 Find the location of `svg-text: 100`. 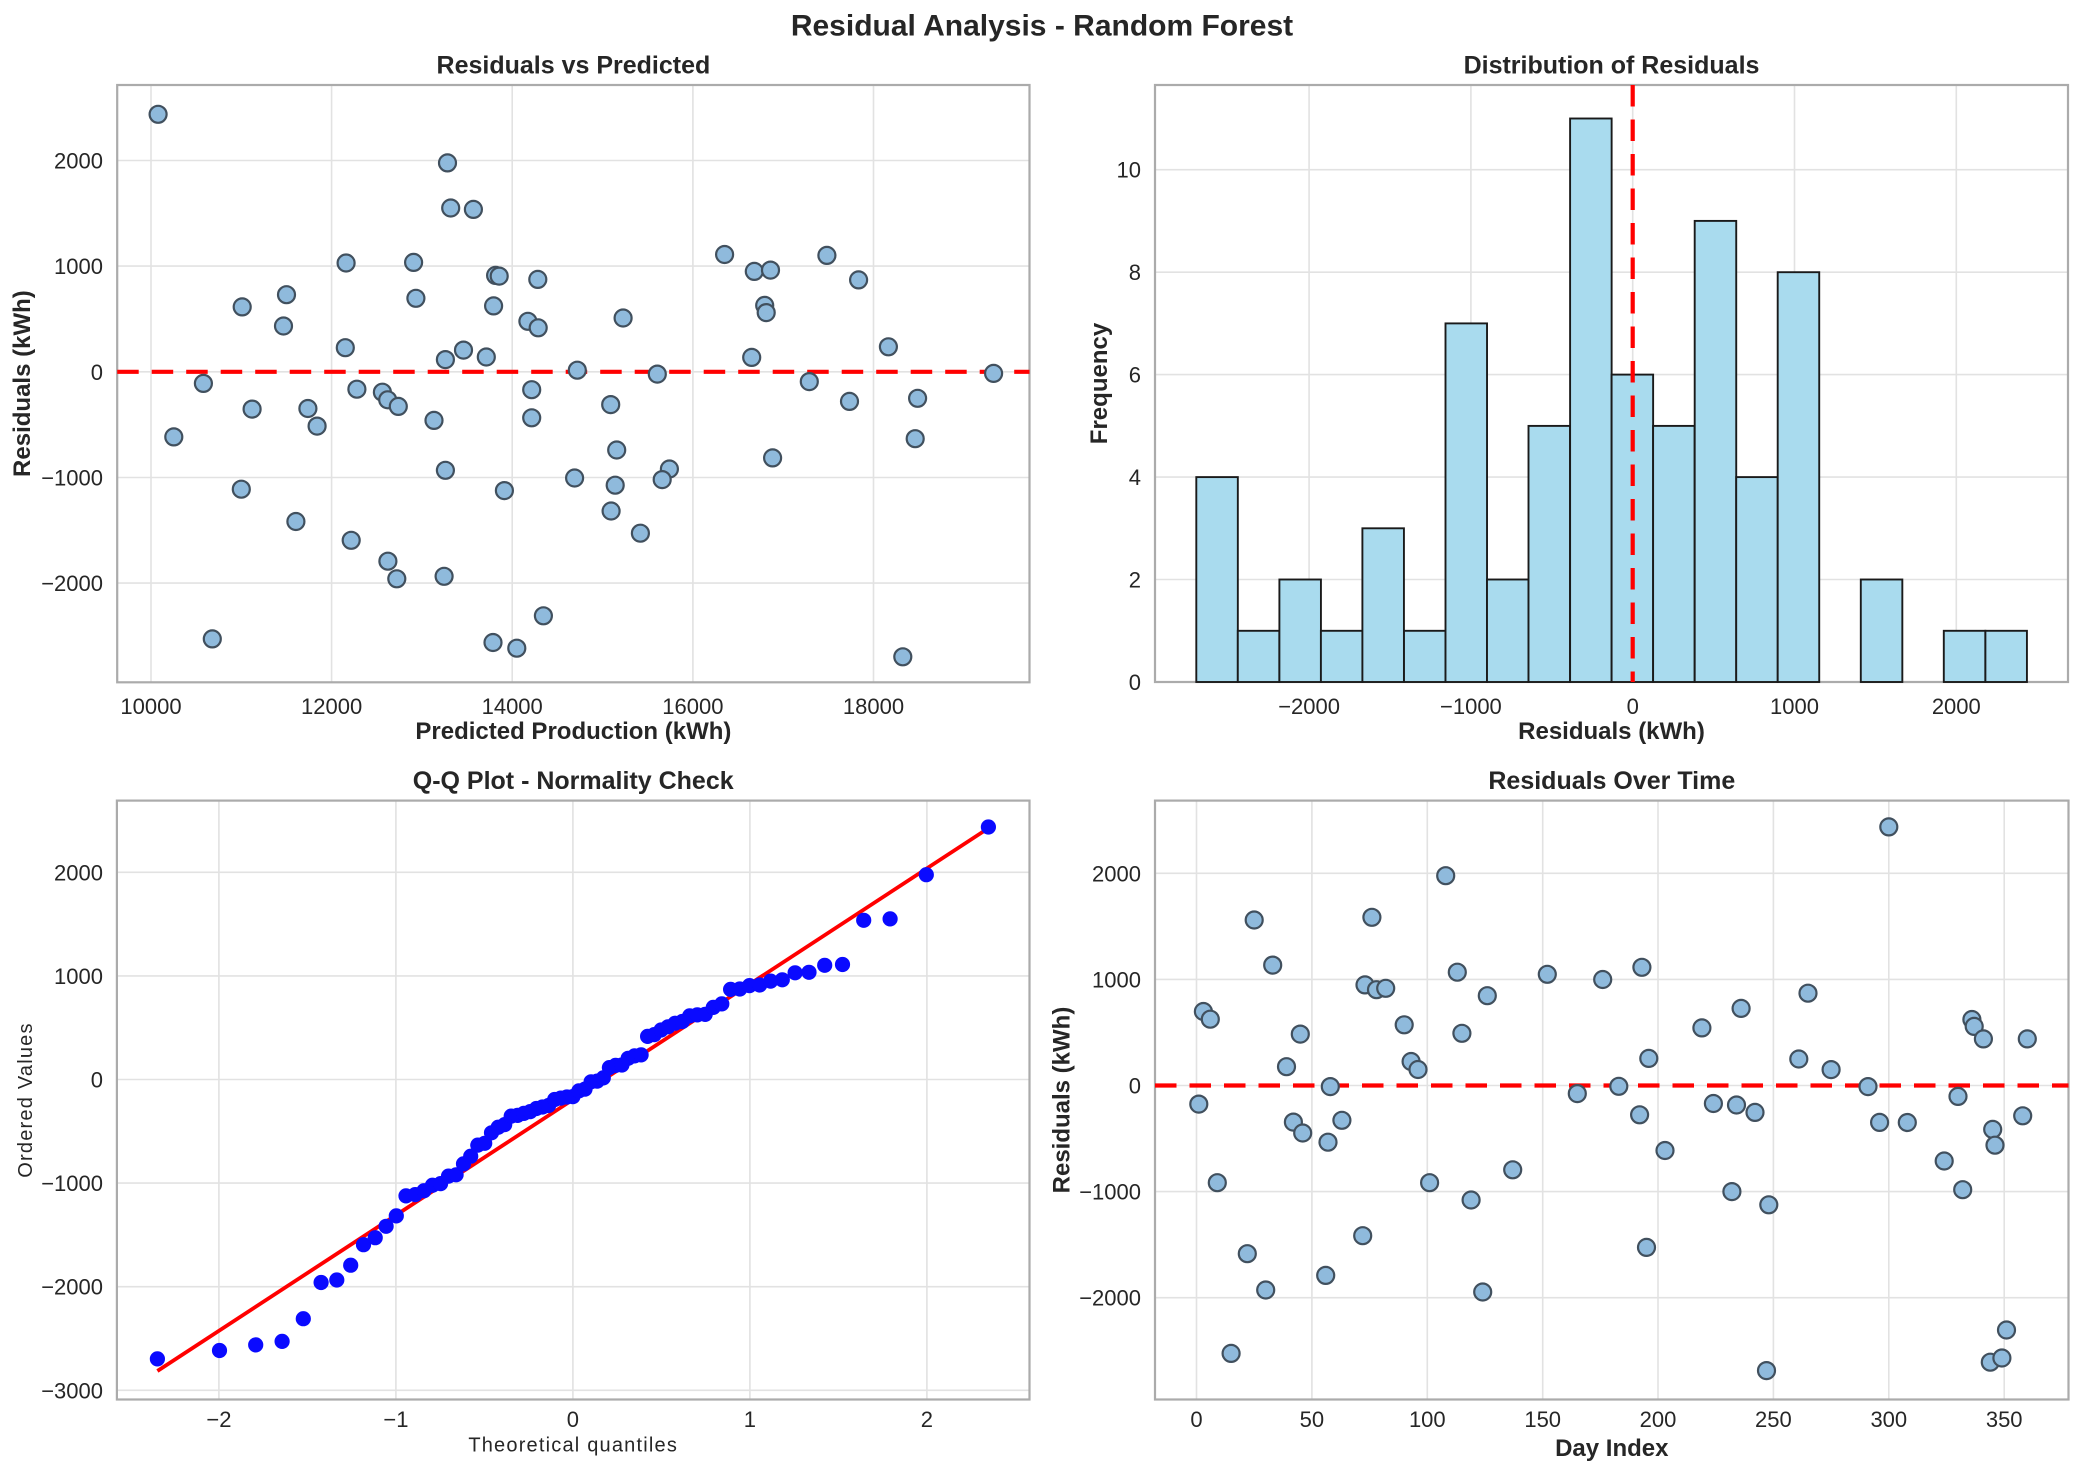

svg-text: 100 is located at coordinates (1427, 1419).